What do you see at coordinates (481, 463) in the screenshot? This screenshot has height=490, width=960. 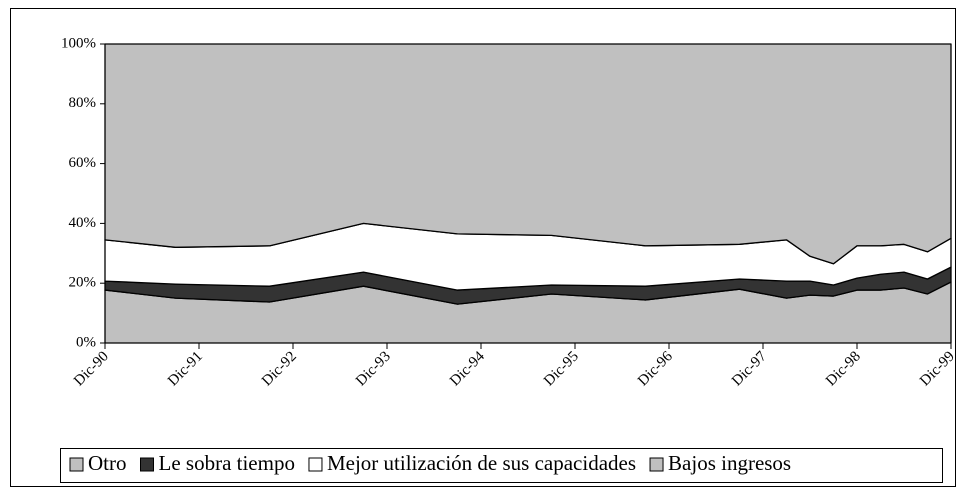 I see `legend-label: Mejor utilización de sus capacidades` at bounding box center [481, 463].